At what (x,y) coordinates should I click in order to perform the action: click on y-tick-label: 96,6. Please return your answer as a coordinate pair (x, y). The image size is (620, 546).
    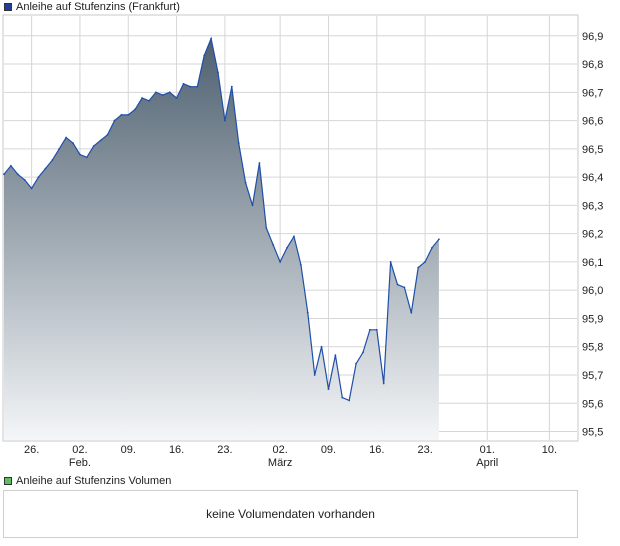
    Looking at the image, I should click on (592, 122).